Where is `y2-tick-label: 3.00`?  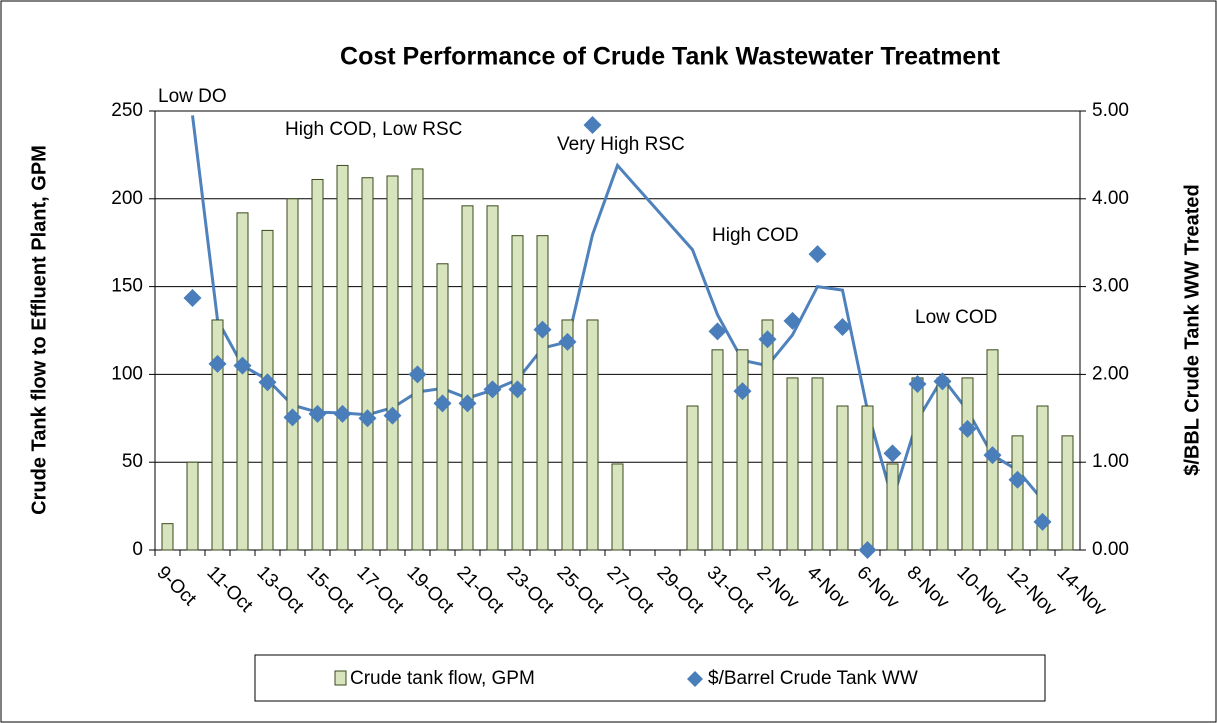
y2-tick-label: 3.00 is located at coordinates (1110, 286).